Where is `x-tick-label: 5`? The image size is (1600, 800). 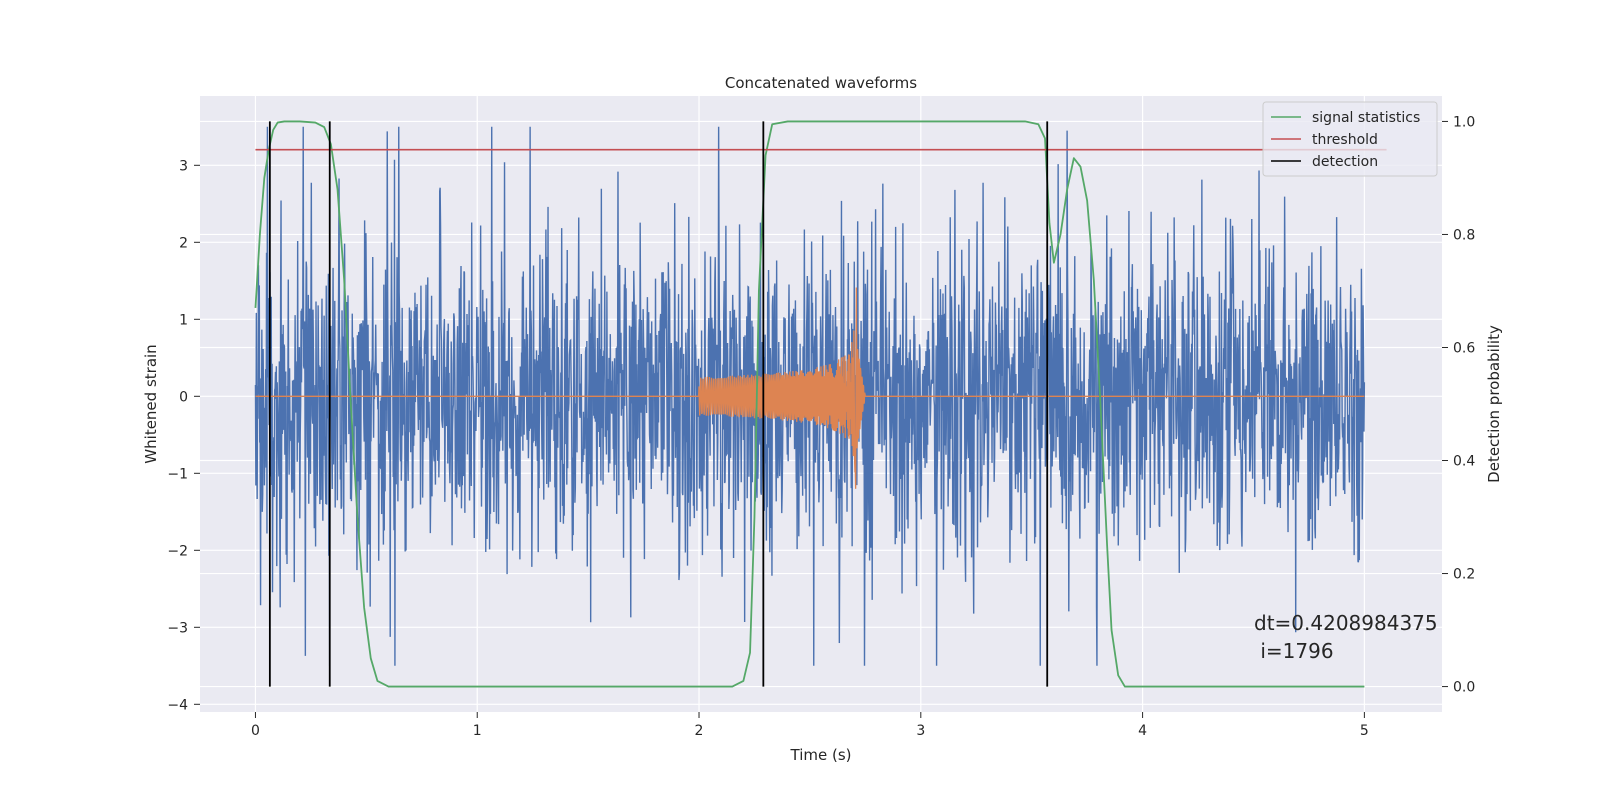
x-tick-label: 5 is located at coordinates (1364, 731).